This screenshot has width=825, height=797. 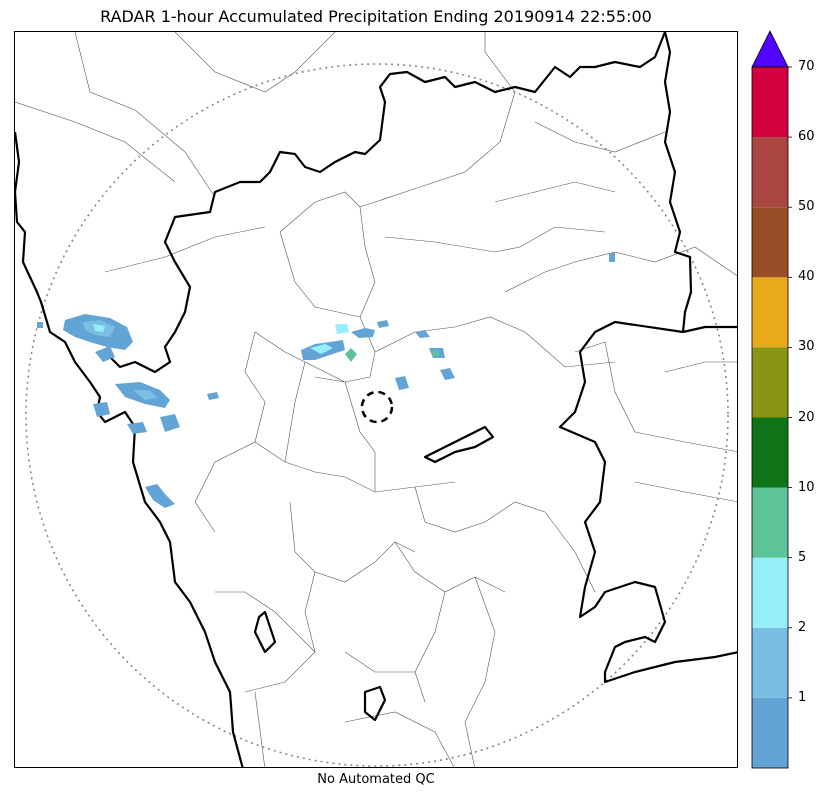 What do you see at coordinates (376, 779) in the screenshot?
I see `qc-note: No Automated QC` at bounding box center [376, 779].